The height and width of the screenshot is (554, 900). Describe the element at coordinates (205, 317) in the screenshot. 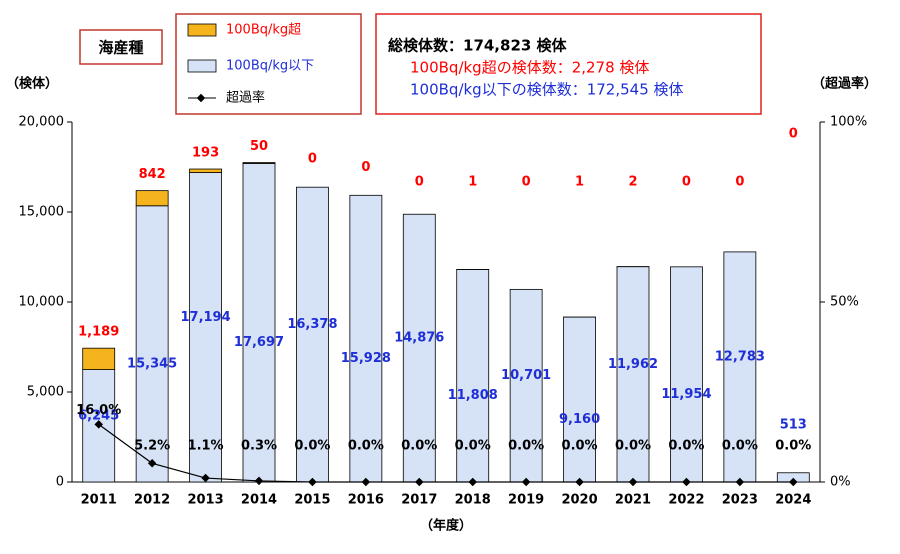

I see `data-label: 17,194` at that location.